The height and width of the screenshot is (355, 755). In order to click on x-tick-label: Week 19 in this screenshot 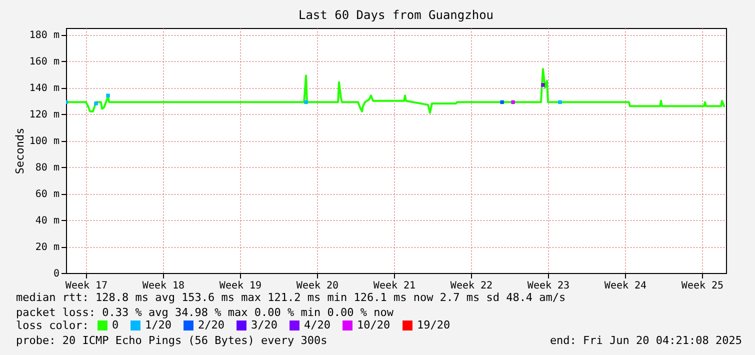, I will do `click(240, 286)`.